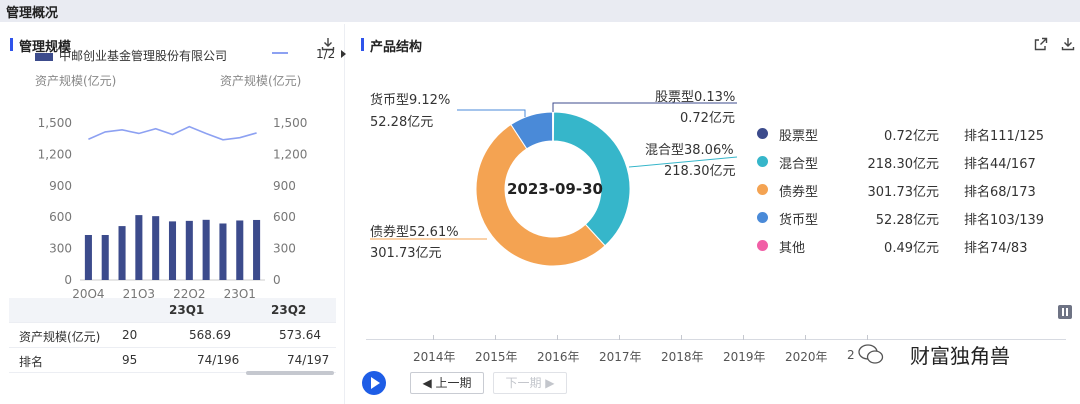  Describe the element at coordinates (716, 339) in the screenshot. I see `timeline-track` at that location.